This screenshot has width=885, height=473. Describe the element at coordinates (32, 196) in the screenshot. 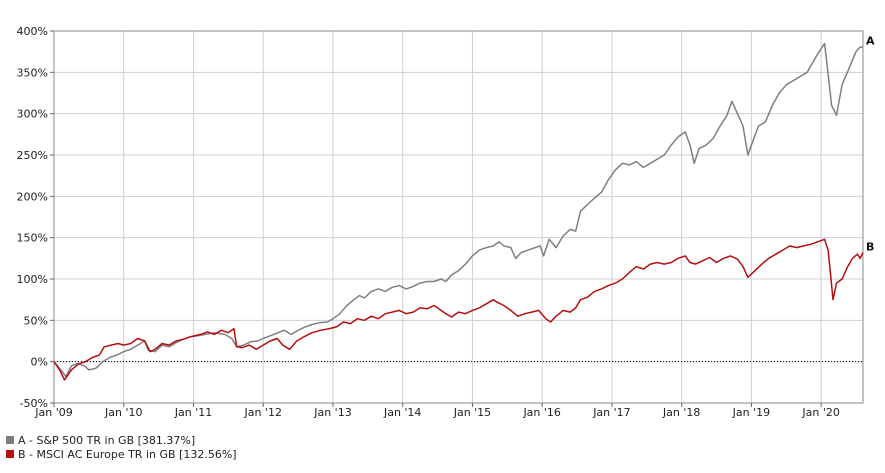

I see `y-tick-label: 200%` at that location.